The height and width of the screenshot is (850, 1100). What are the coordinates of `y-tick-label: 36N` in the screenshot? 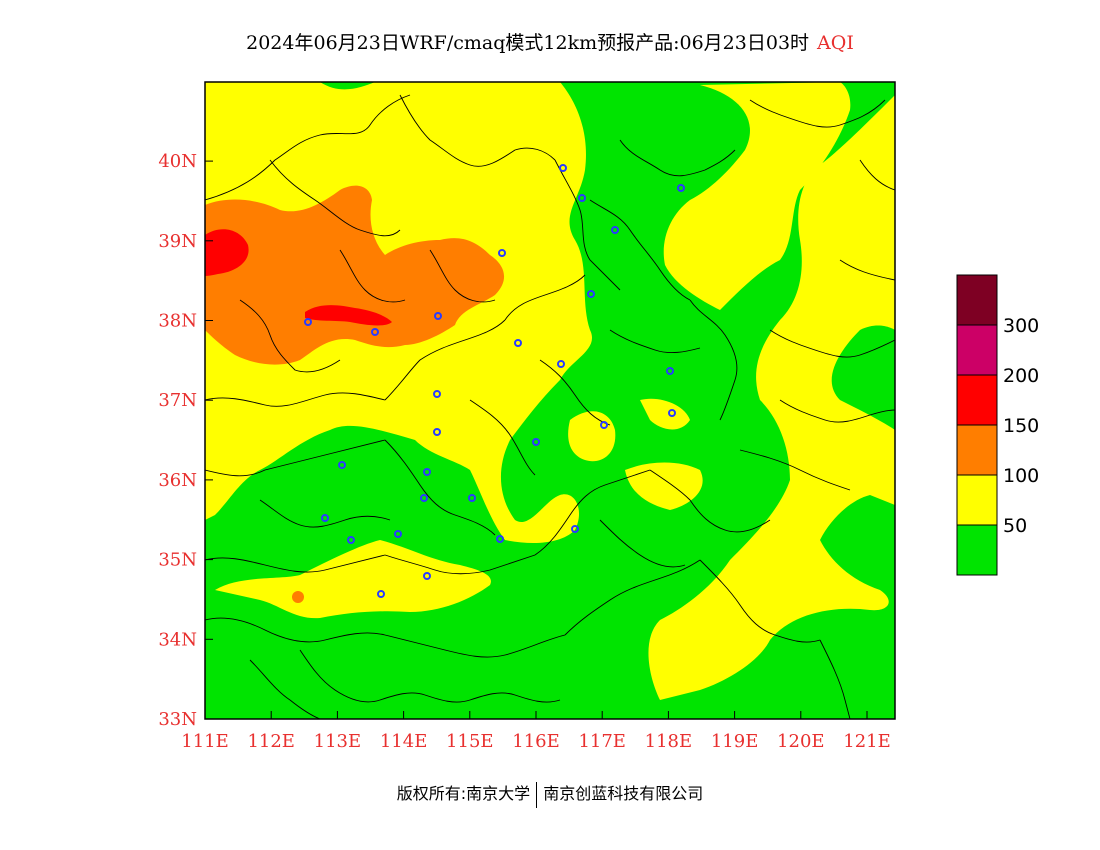 It's located at (177, 480).